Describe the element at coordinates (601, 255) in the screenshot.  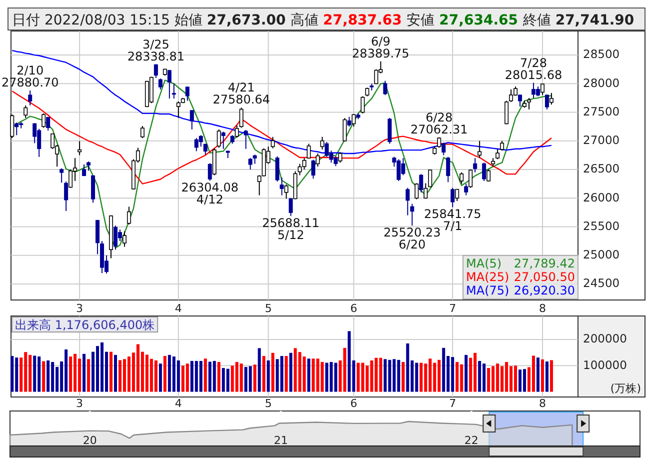
I see `y-tick-label: 25000` at that location.